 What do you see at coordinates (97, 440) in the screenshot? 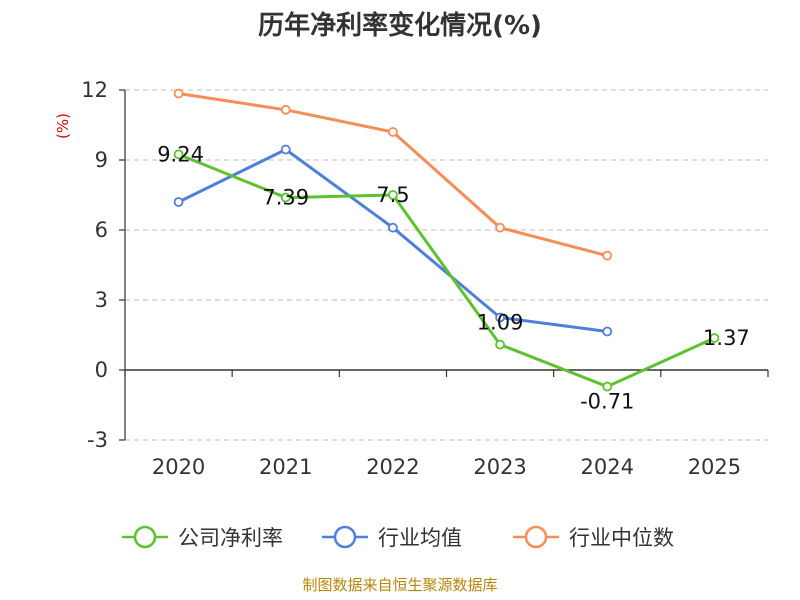
I see `y-tick-label: -3` at bounding box center [97, 440].